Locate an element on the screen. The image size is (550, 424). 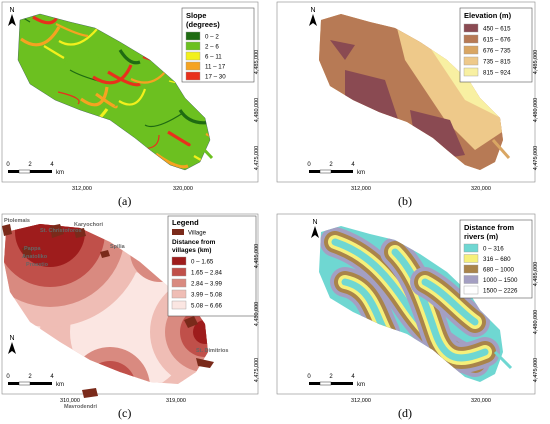
legend-label: 1500 – 2226 is located at coordinates (500, 291).